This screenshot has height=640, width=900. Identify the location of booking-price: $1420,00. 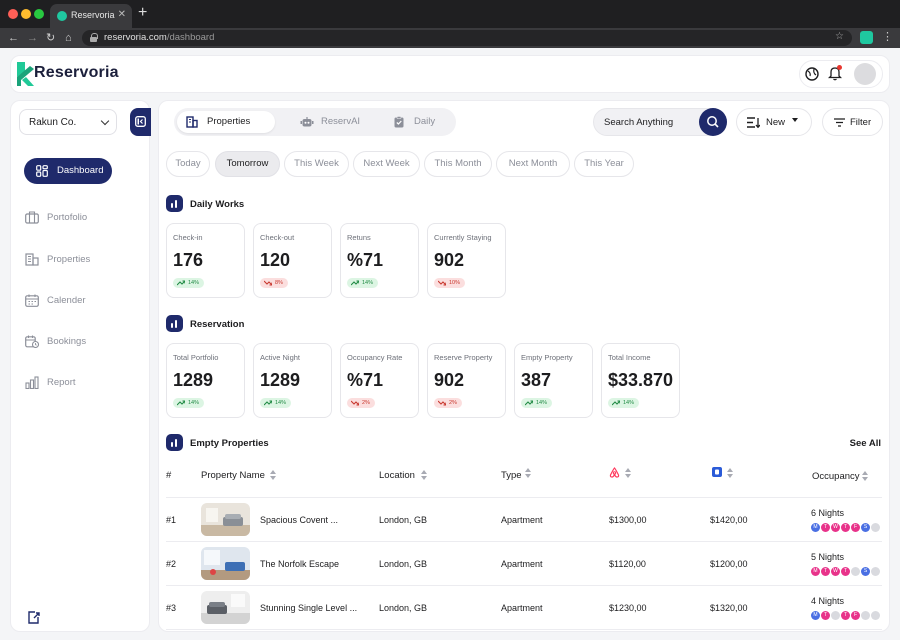
(729, 520).